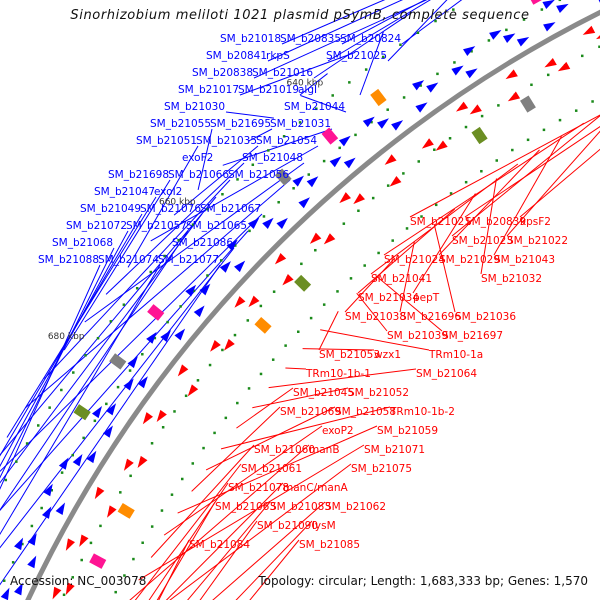 This screenshot has width=600, height=600. I want to click on reverse-gene-label: SM_b21058, so click(365, 412).